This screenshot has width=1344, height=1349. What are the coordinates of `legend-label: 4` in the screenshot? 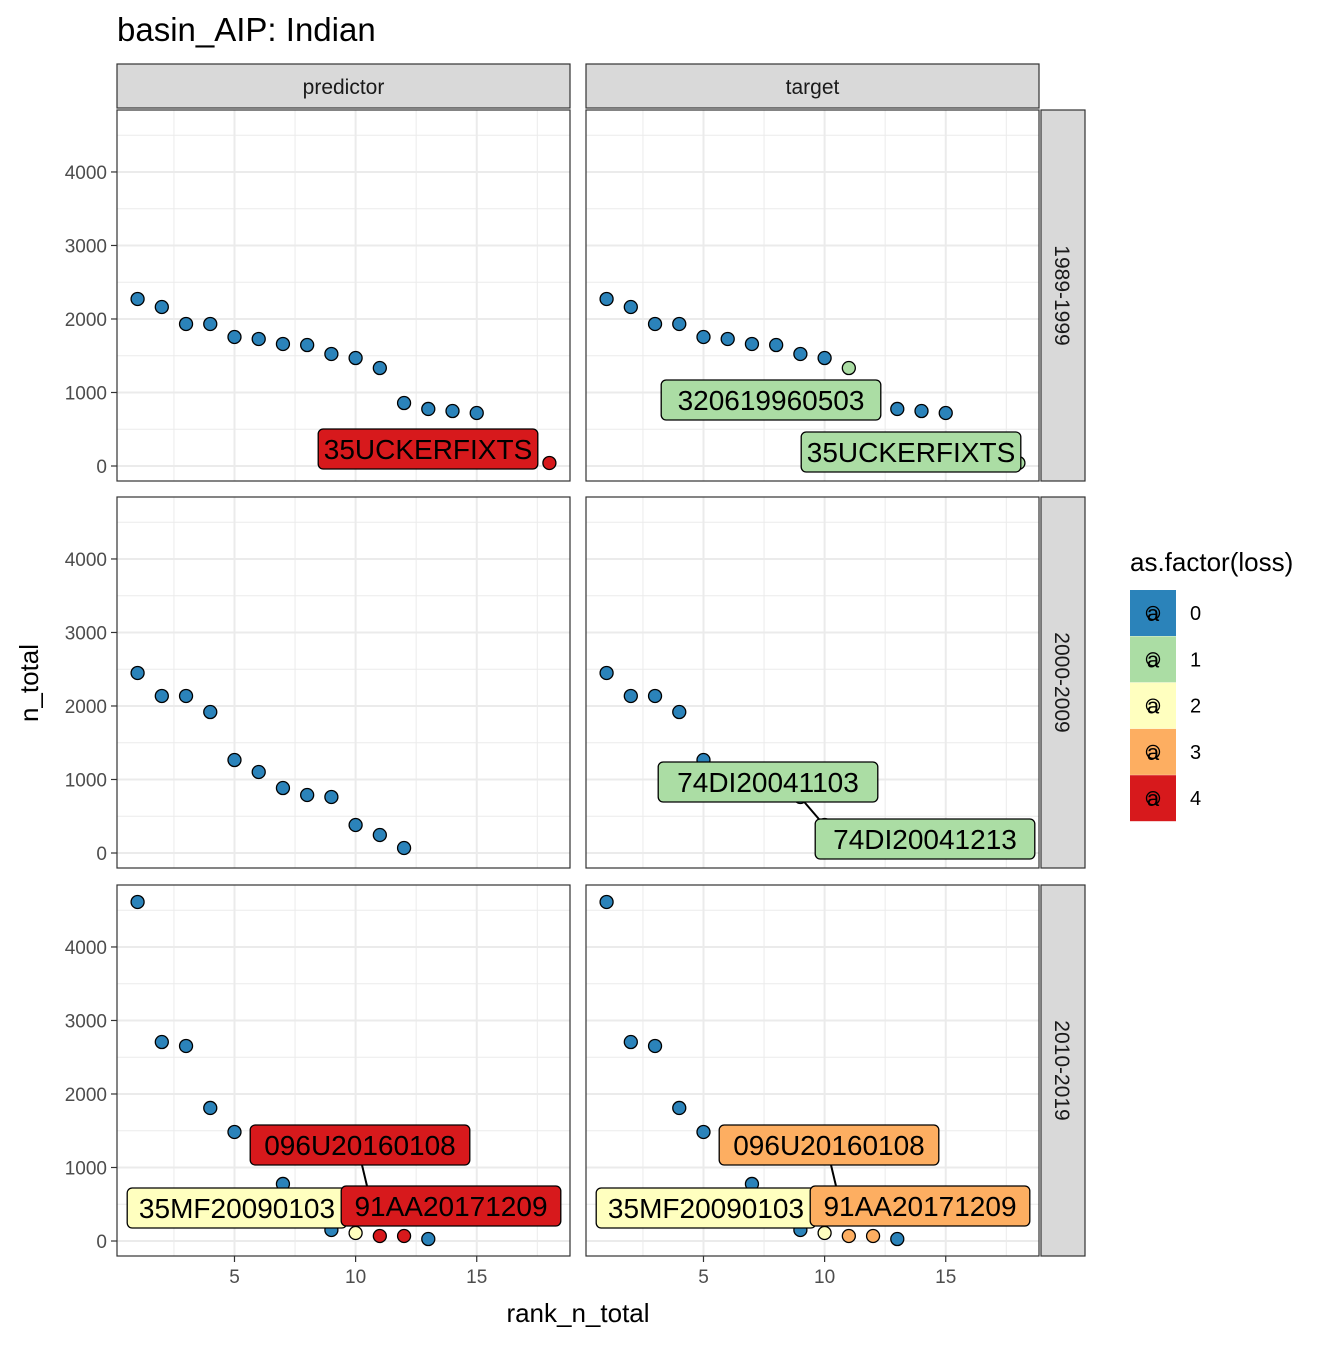 It's located at (1195, 799).